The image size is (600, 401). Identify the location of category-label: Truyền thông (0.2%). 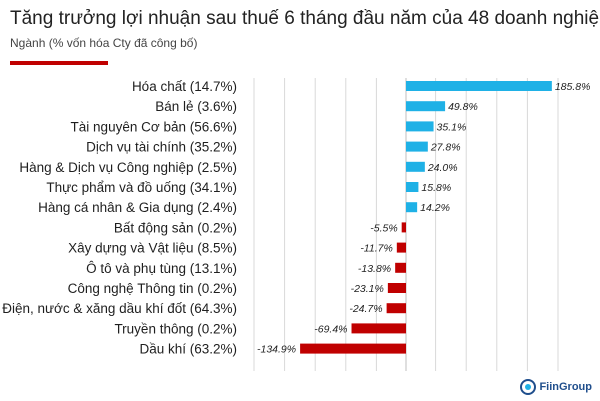
(175, 328).